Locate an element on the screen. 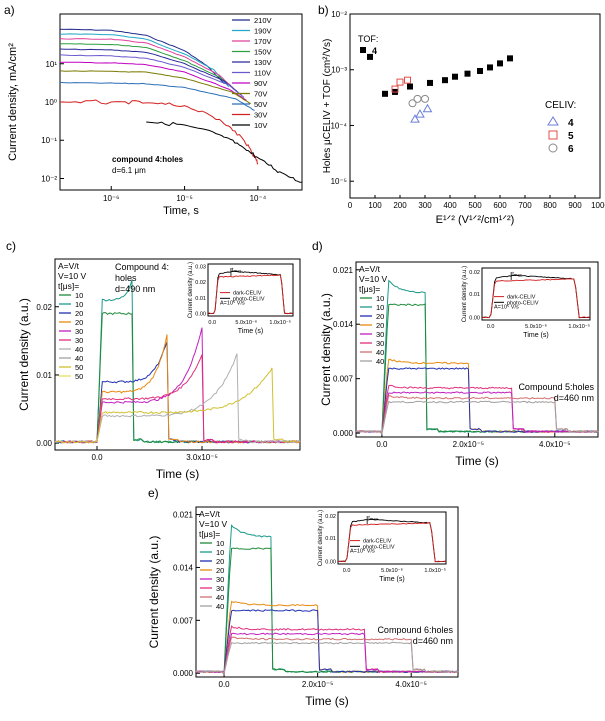 The image size is (605, 721). panel-a-legend-label: 90V is located at coordinates (260, 83).